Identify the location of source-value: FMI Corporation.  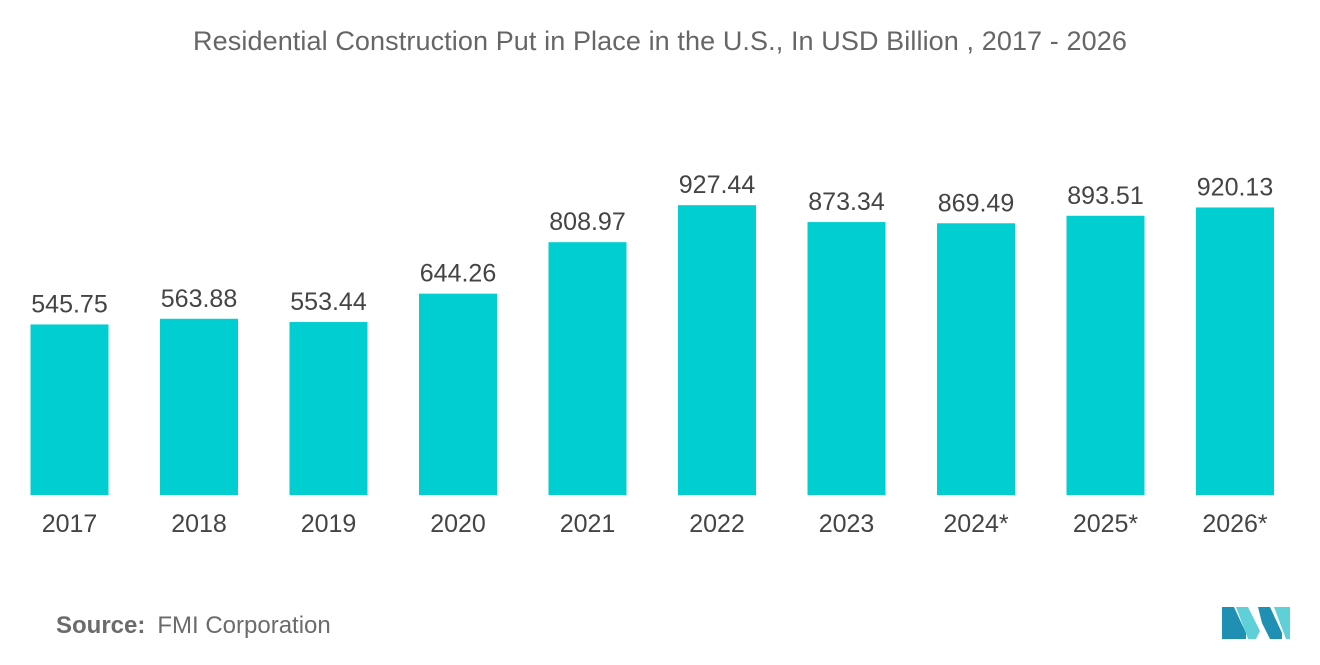
(244, 625).